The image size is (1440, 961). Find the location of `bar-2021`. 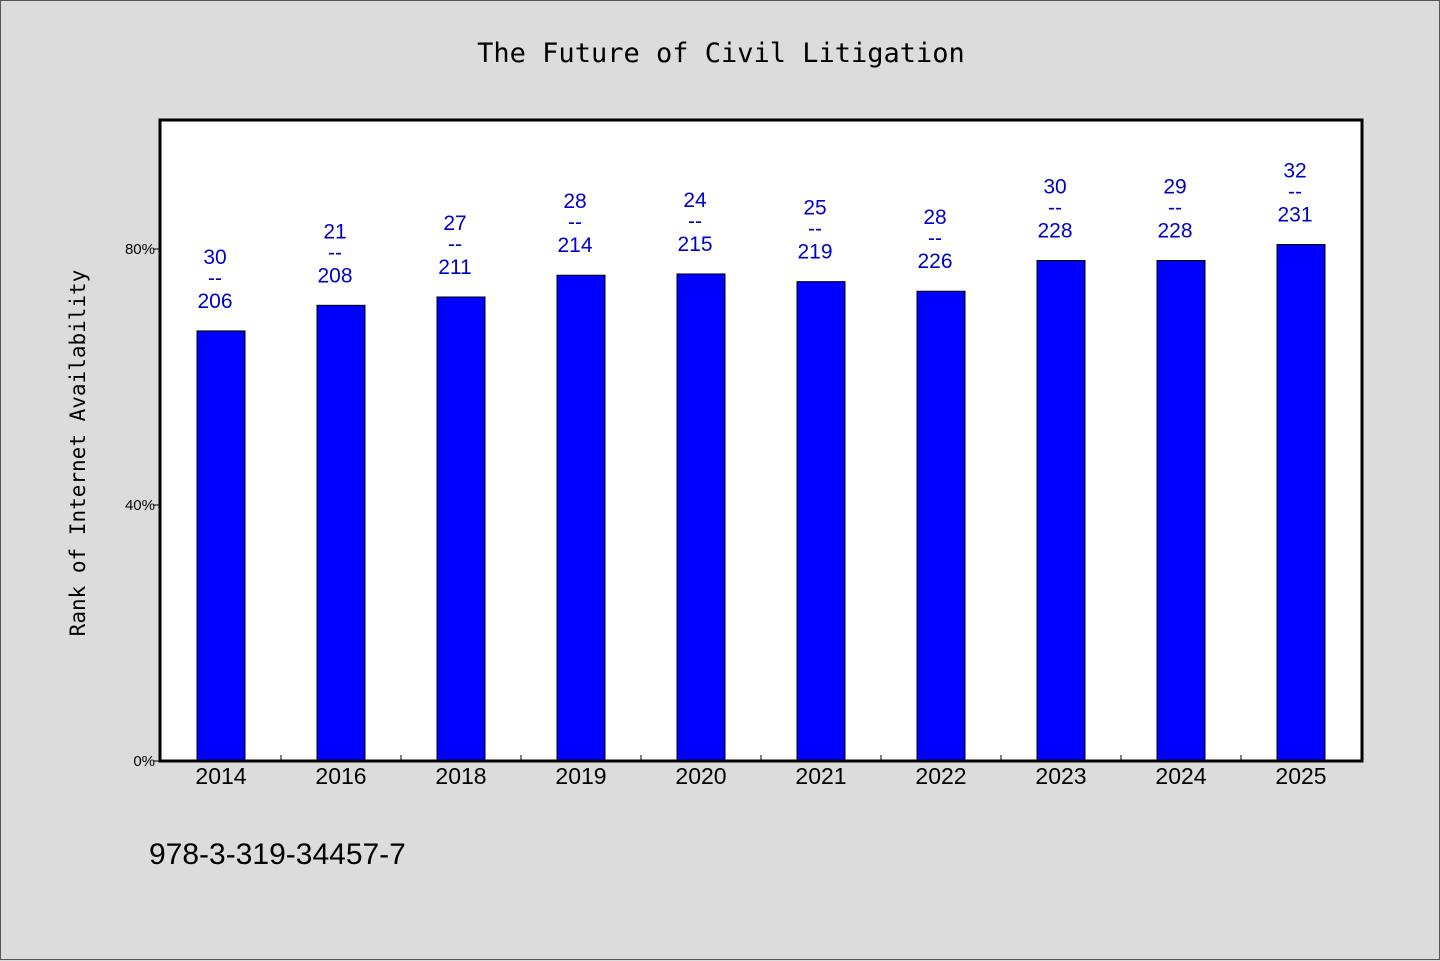

bar-2021 is located at coordinates (821, 521).